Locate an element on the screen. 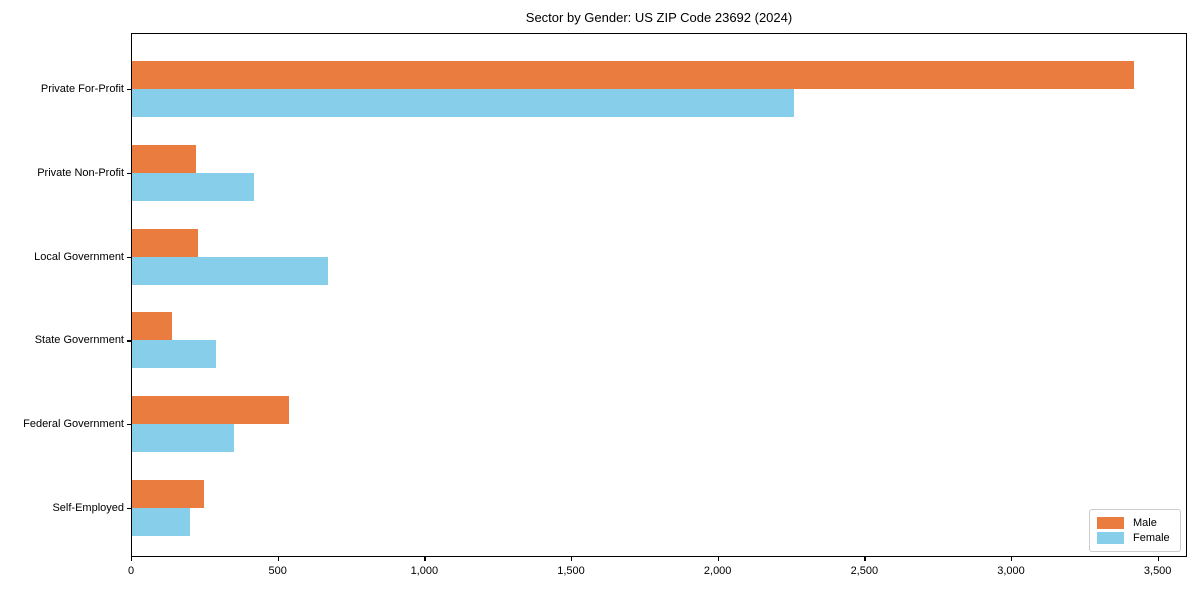 This screenshot has width=1200, height=600. legend-entry-female: Female is located at coordinates (1135, 538).